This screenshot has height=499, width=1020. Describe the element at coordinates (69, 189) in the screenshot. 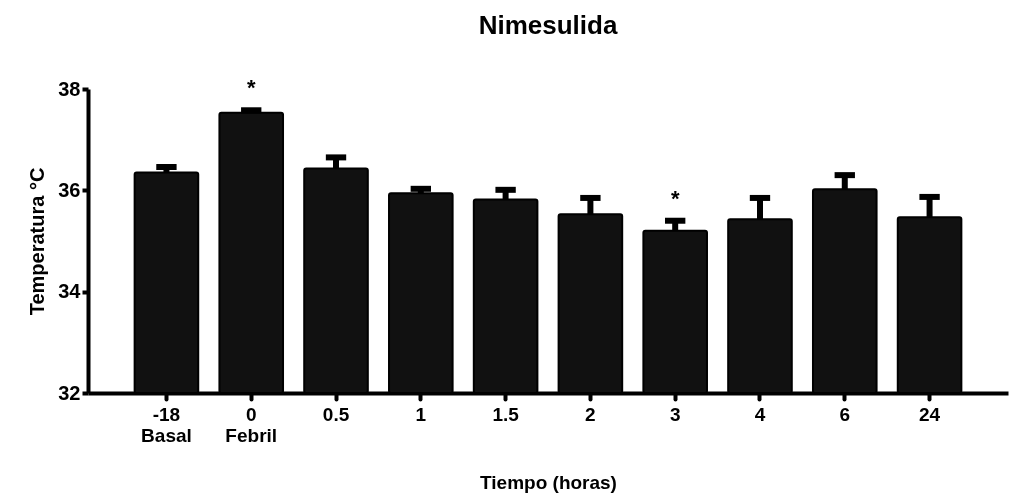

I see `y-tick-label: 36` at that location.